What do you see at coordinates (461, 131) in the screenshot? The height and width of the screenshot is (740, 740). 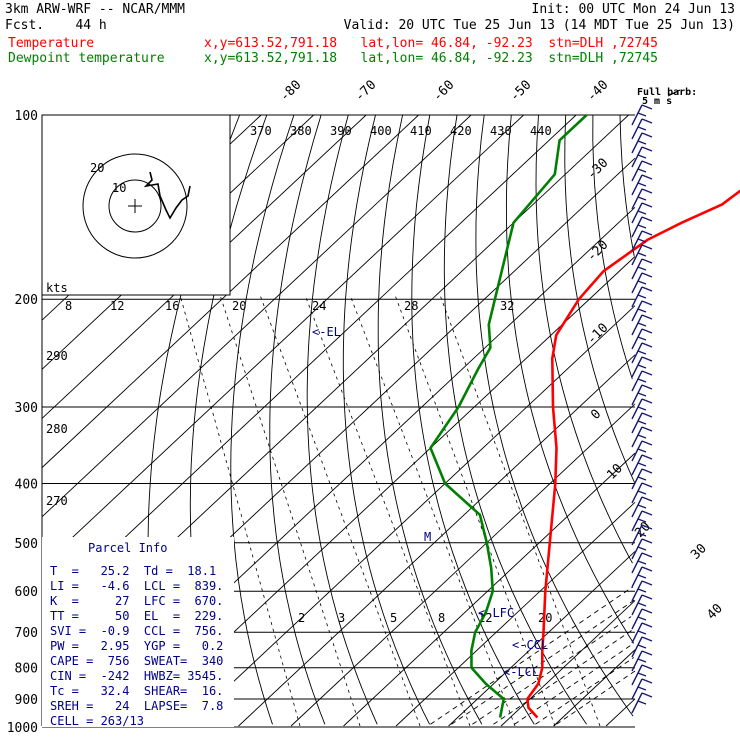 I see `theta-label: 420` at bounding box center [461, 131].